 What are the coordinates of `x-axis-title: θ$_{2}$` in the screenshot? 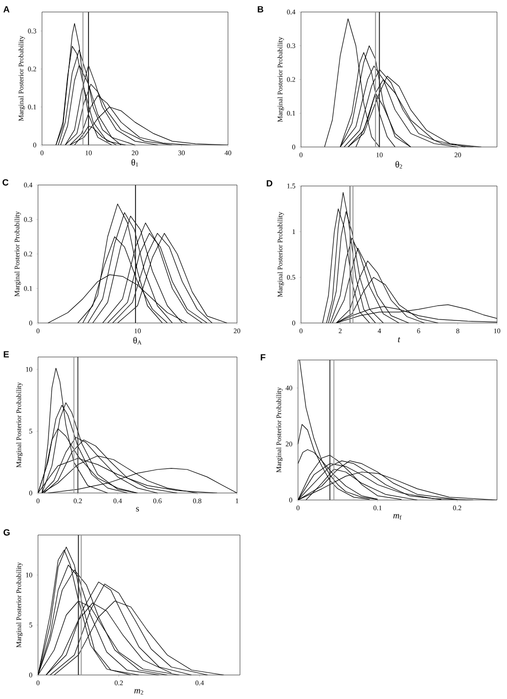 It's located at (399, 164).